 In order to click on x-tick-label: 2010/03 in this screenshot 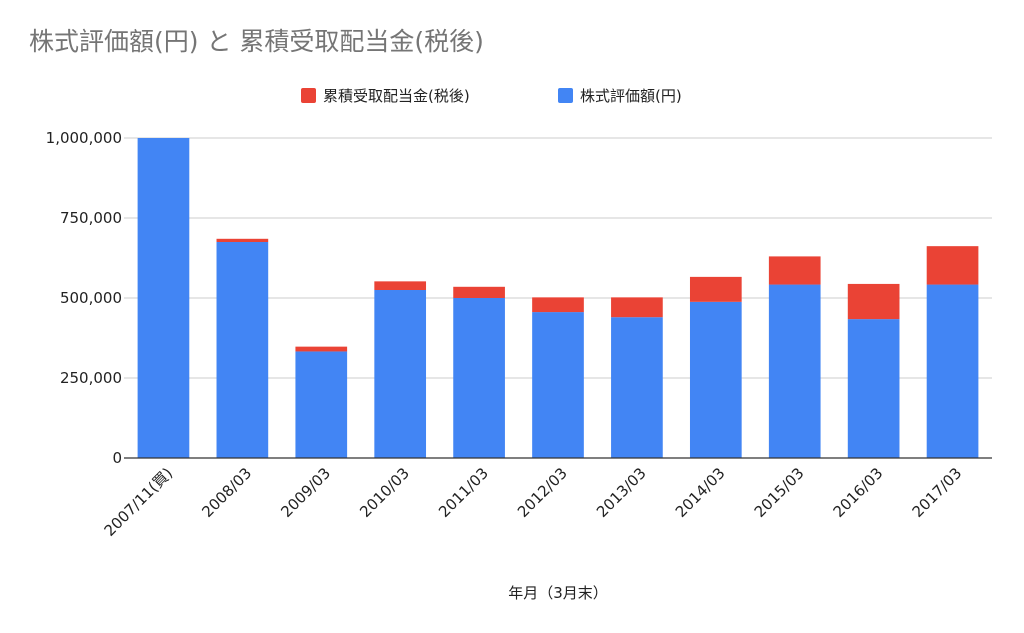, I will do `click(384, 492)`.